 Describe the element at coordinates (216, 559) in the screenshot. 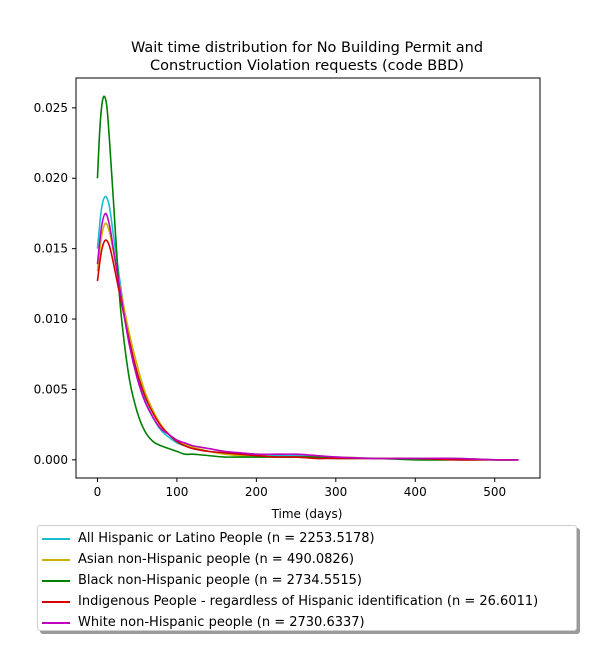

I see `legend-label: Asian non-Hispanic people (n = 490.0826)` at that location.